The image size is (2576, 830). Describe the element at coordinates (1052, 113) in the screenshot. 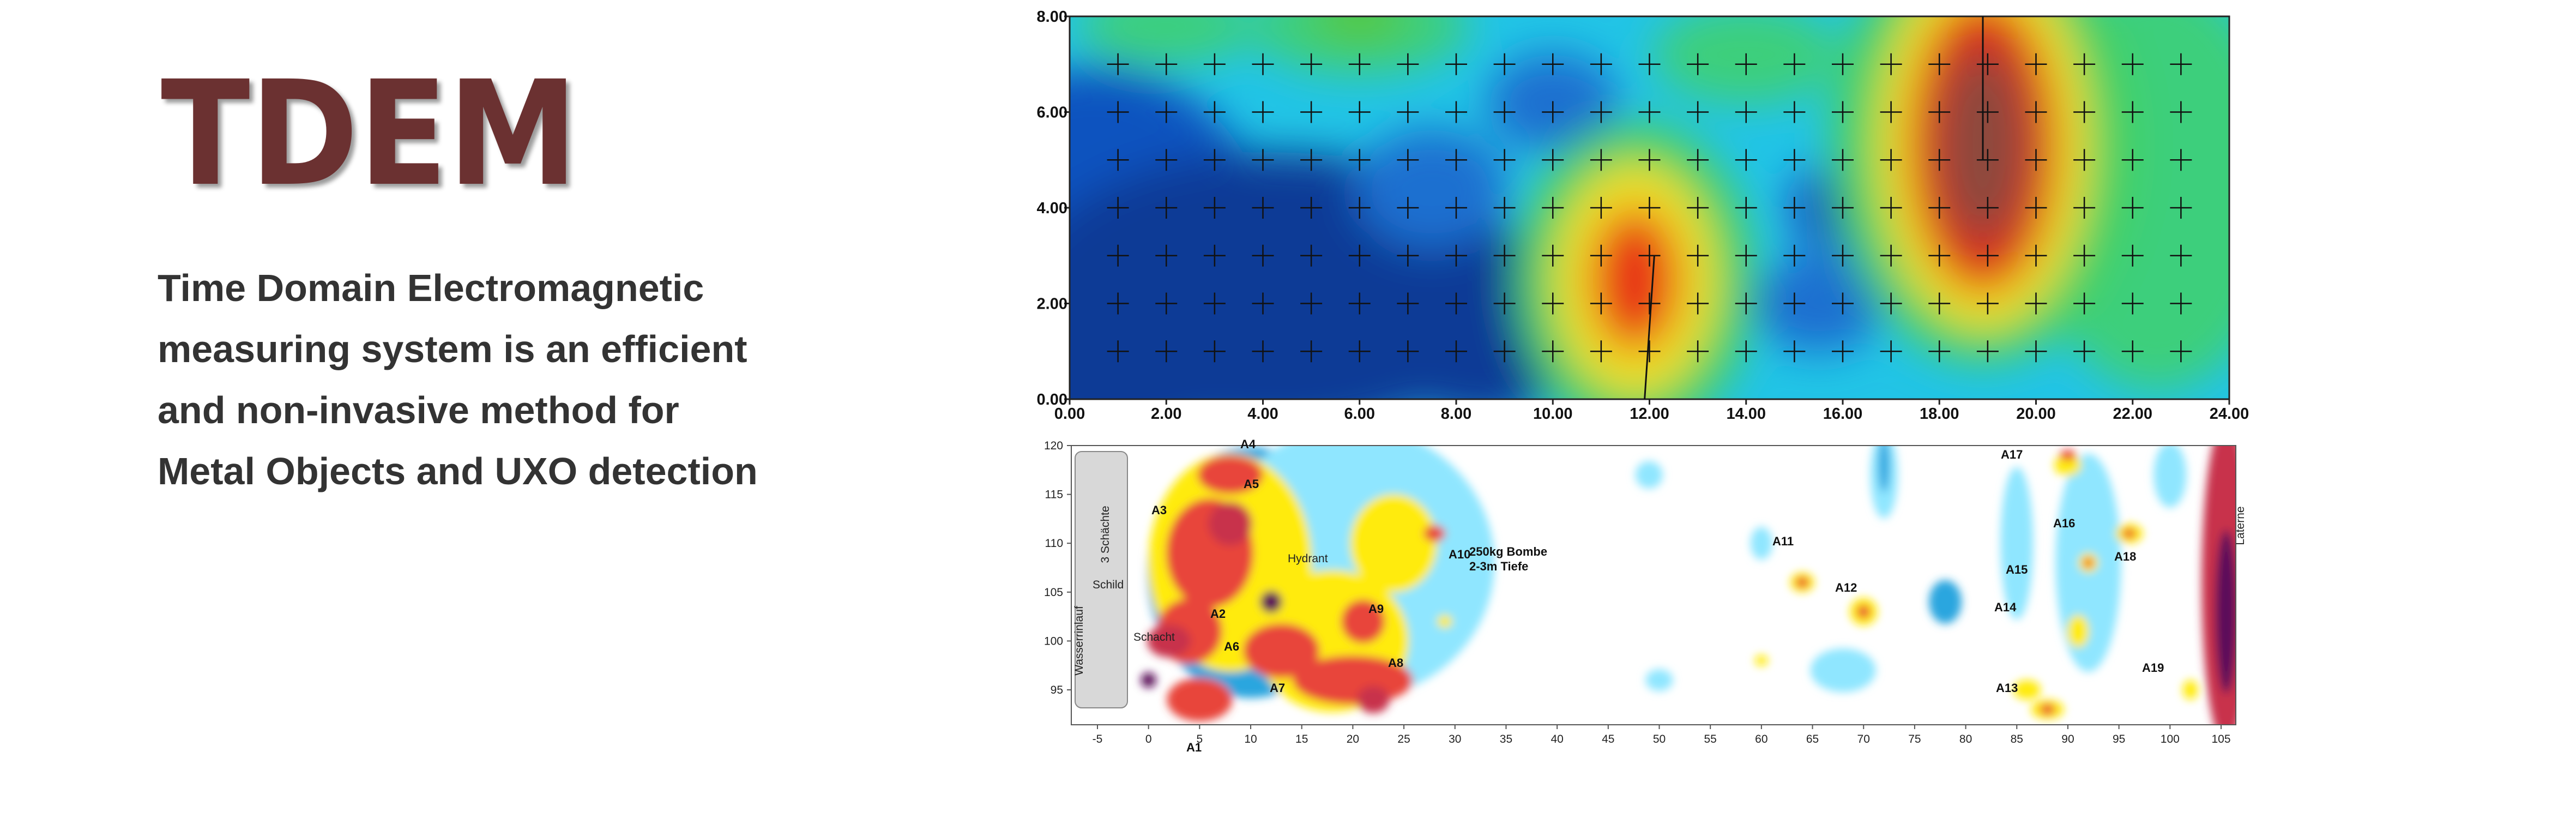

I see `y-tick-label: 6.00` at that location.